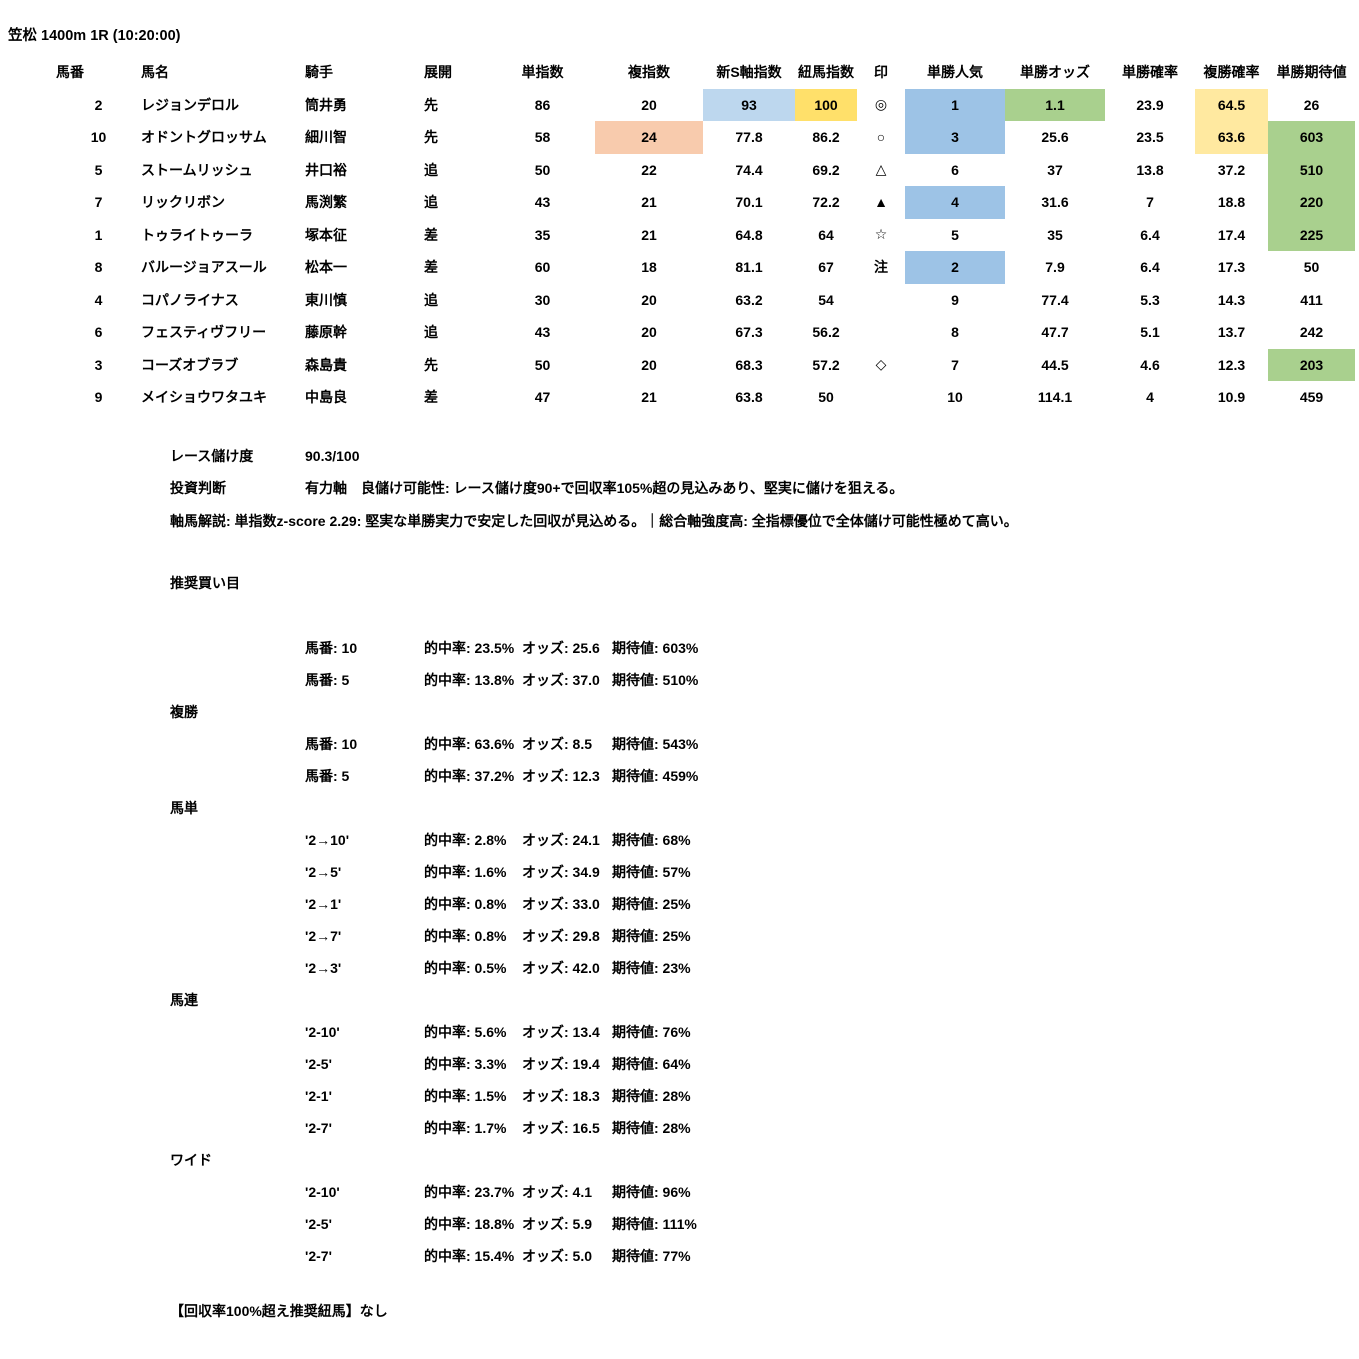  What do you see at coordinates (651, 1255) in the screenshot?
I see `bet-ev: 期待値: 77%` at bounding box center [651, 1255].